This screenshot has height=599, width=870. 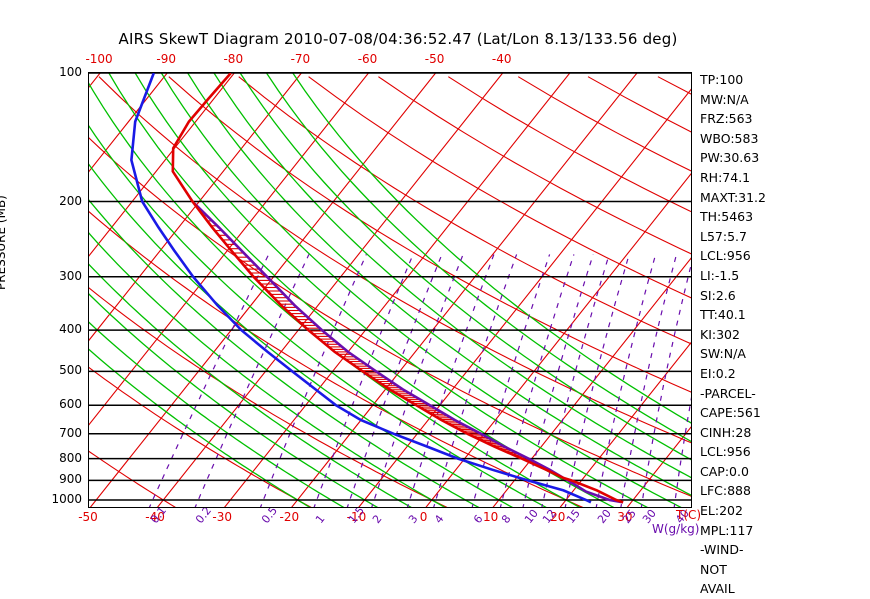 I want to click on param-l57: L57:5.7, so click(x=723, y=236).